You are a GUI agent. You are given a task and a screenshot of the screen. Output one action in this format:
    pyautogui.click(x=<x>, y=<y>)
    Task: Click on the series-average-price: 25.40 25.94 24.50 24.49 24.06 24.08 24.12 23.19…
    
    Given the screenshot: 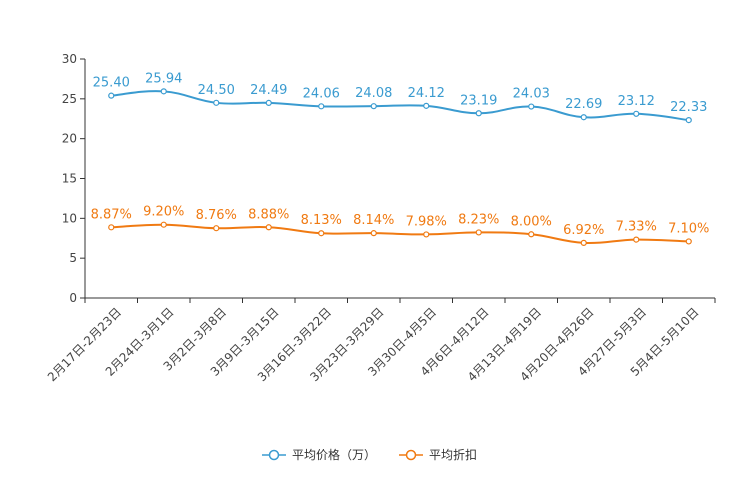 What is the action you would take?
    pyautogui.click(x=400, y=97)
    